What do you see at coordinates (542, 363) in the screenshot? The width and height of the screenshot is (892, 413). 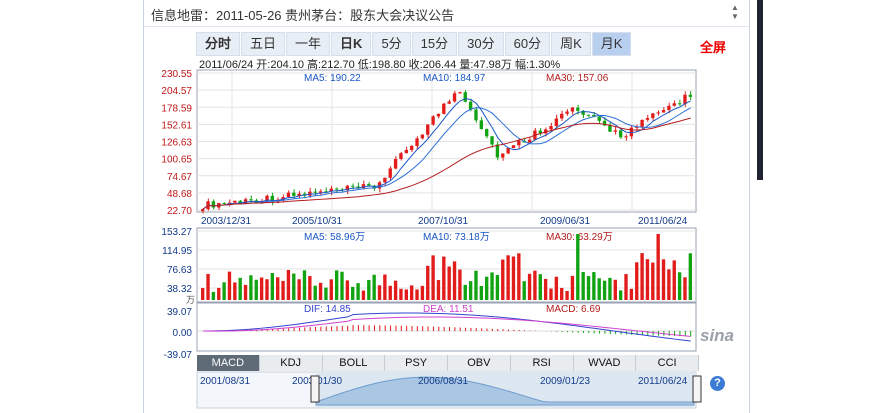 I see `indicator-tab-rsi: RSI` at bounding box center [542, 363].